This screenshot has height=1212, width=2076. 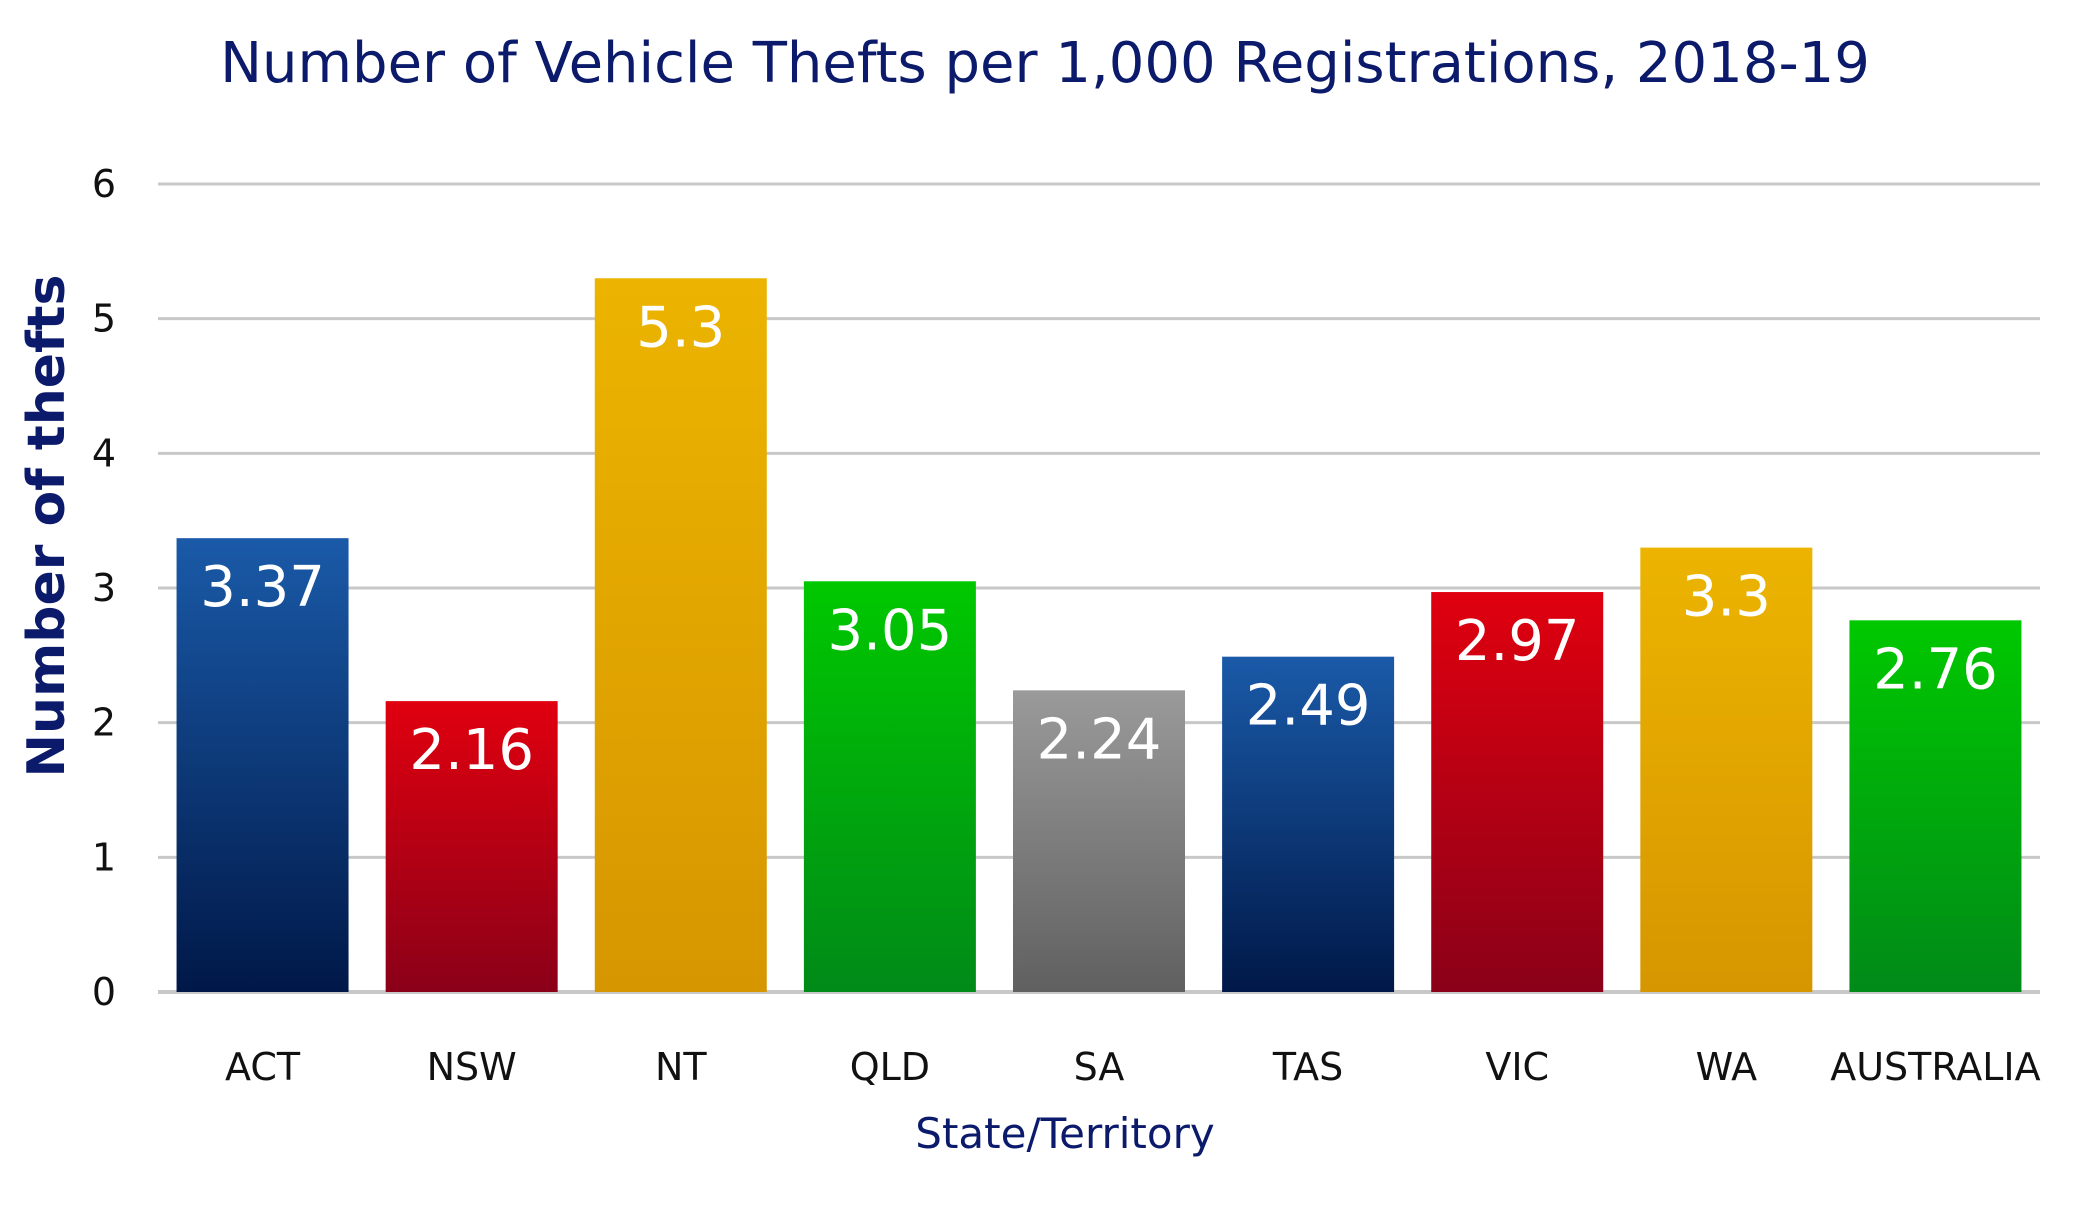 What do you see at coordinates (890, 1067) in the screenshot?
I see `x-tick-label-qld: QLD` at bounding box center [890, 1067].